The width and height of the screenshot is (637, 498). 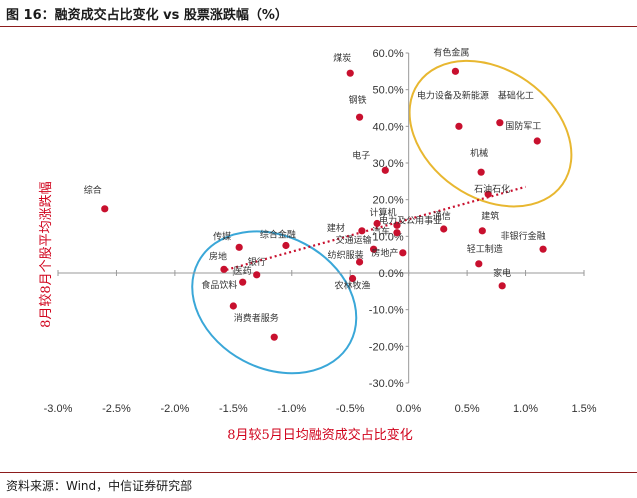 What do you see at coordinates (490, 216) in the screenshot?
I see `point-label: 建筑` at bounding box center [490, 216].